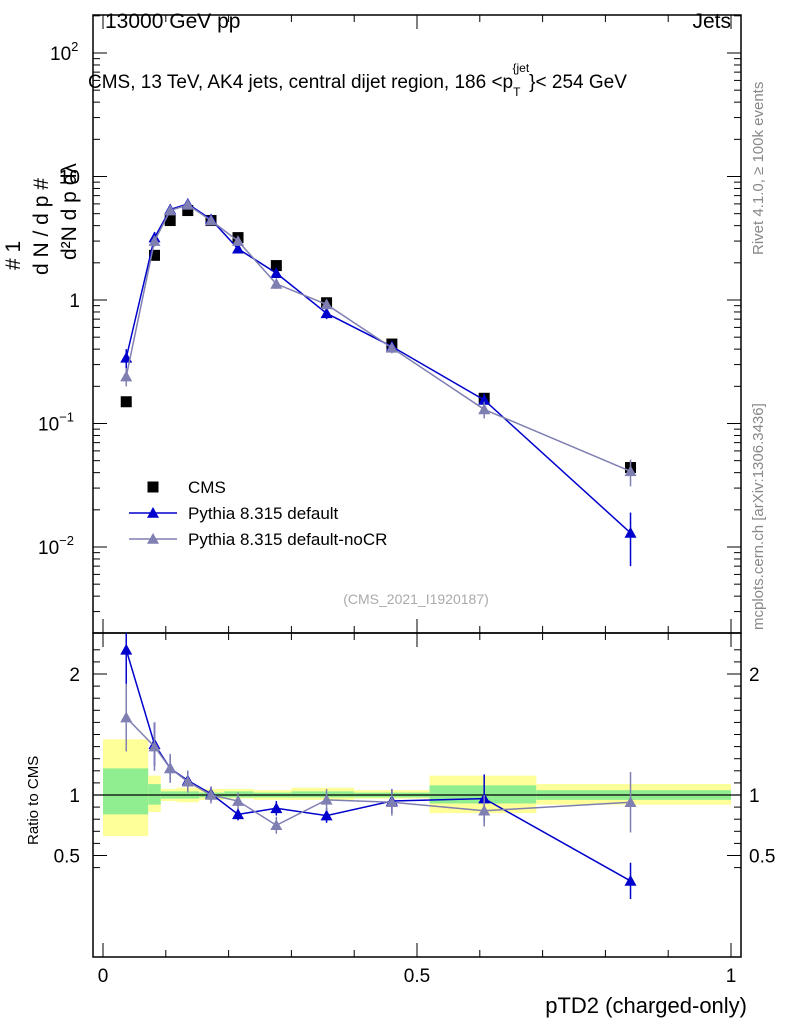  I want to click on ratio-y-tick-label-right: 0.5, so click(762, 857).